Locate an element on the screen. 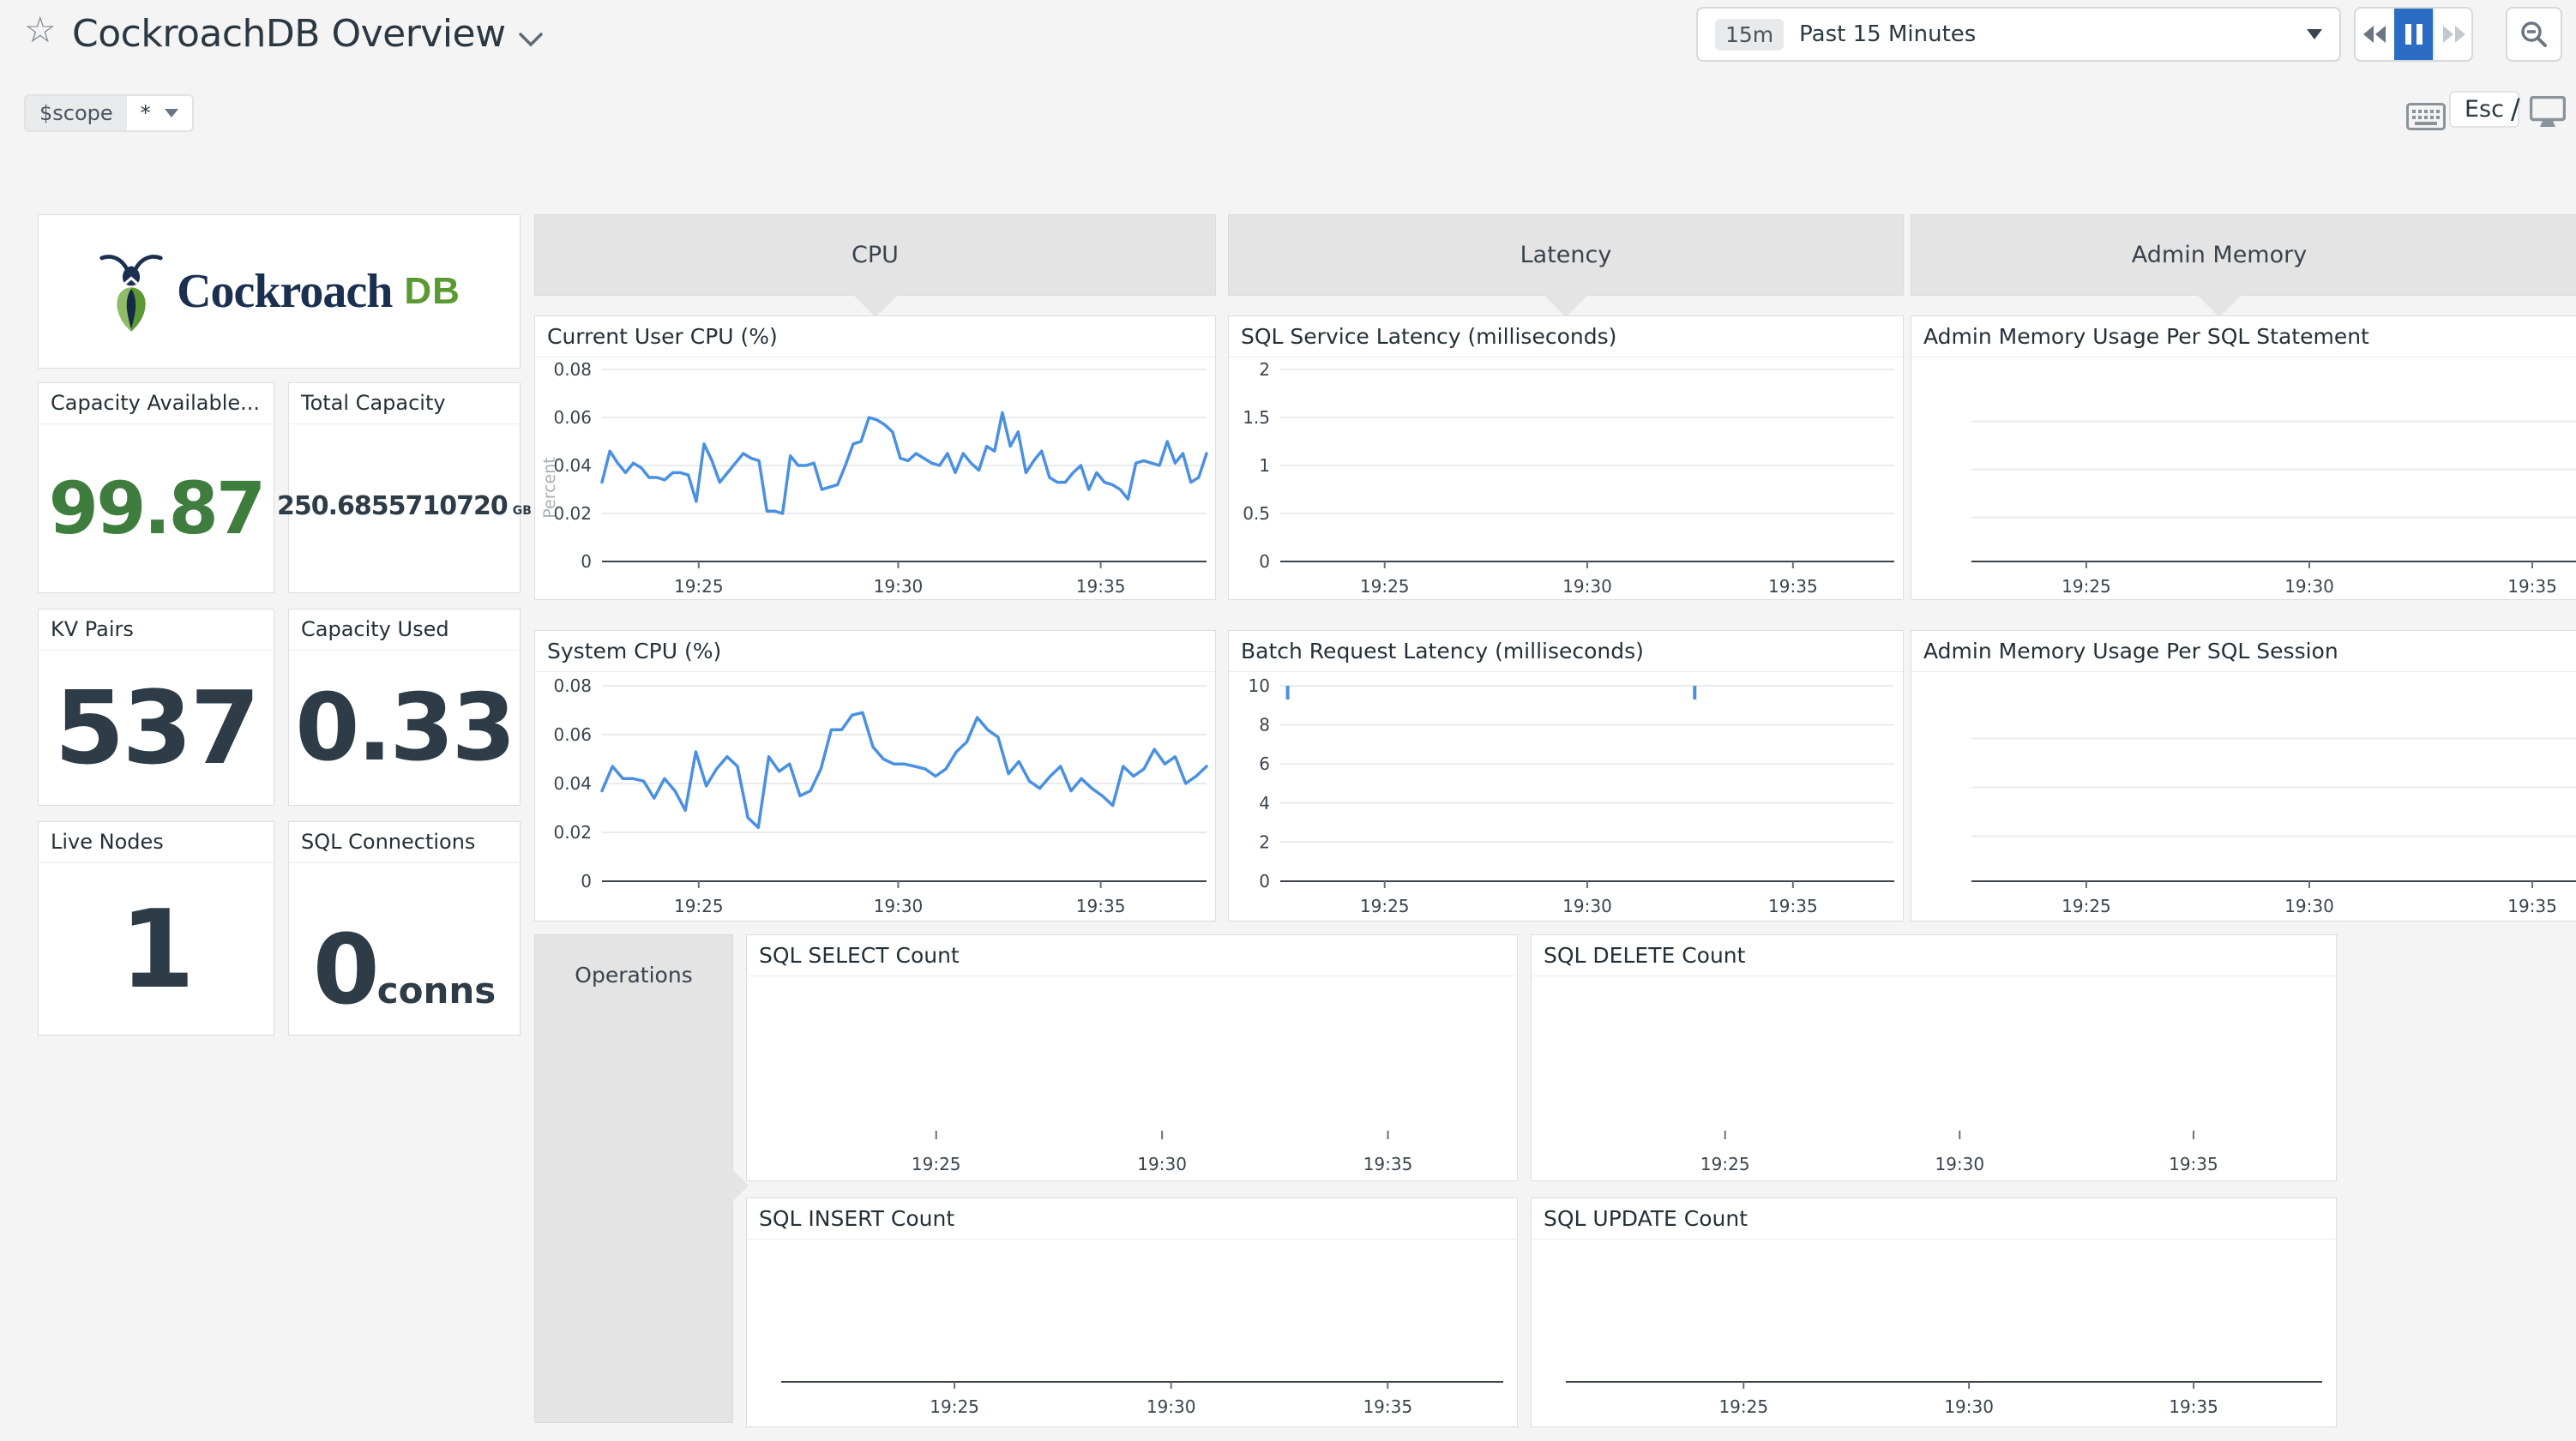 The image size is (2576, 1441). svg-text: 0.08 is located at coordinates (572, 685).